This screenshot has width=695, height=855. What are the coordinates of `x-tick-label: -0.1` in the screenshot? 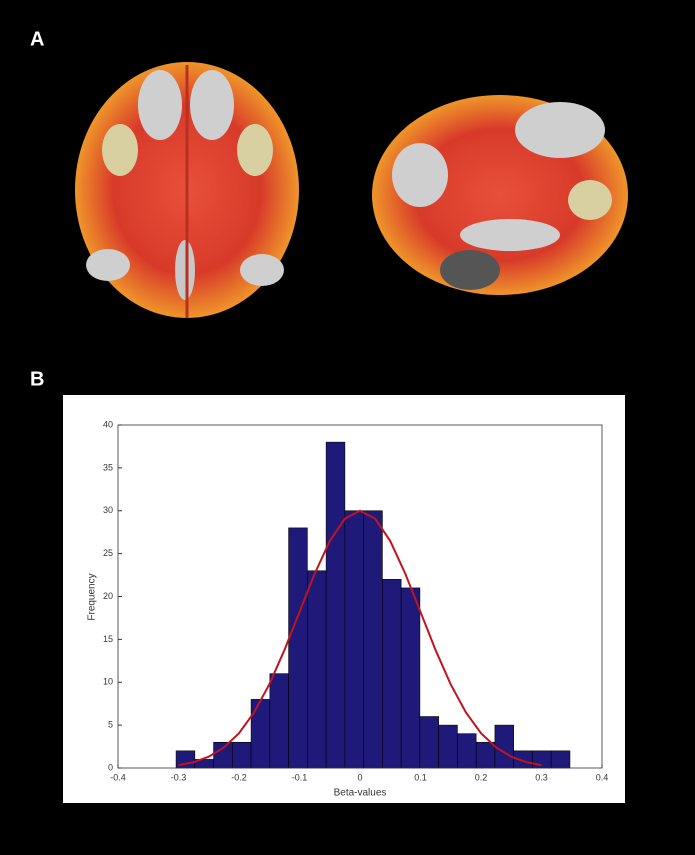 It's located at (300, 777).